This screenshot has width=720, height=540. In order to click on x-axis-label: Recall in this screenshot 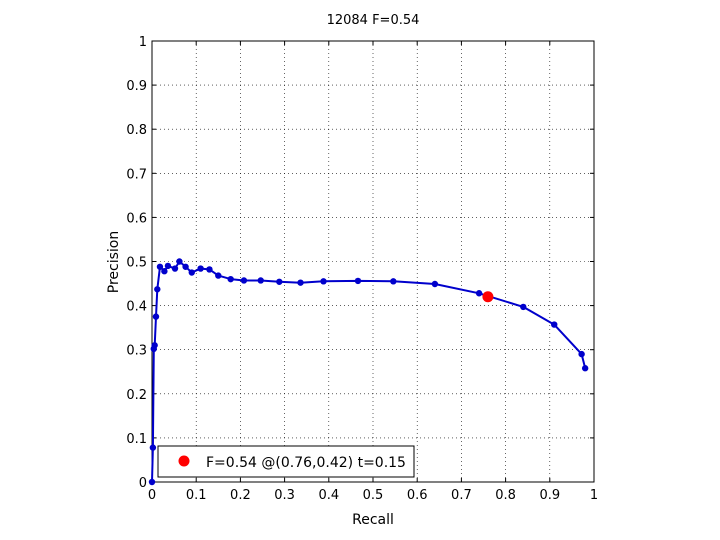, I will do `click(373, 520)`.